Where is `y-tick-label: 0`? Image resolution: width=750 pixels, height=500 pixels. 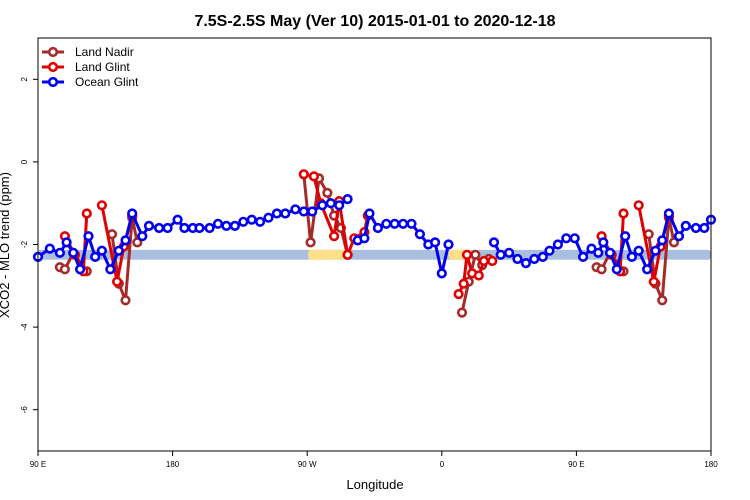
y-tick-label: 0 is located at coordinates (24, 161).